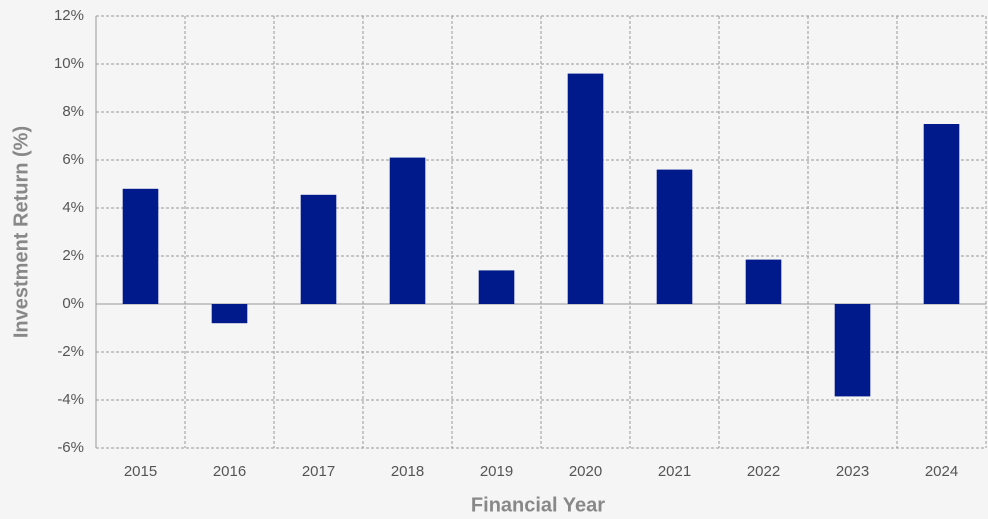 Image resolution: width=988 pixels, height=519 pixels. I want to click on y-axis-title: Investment Return (%), so click(21, 232).